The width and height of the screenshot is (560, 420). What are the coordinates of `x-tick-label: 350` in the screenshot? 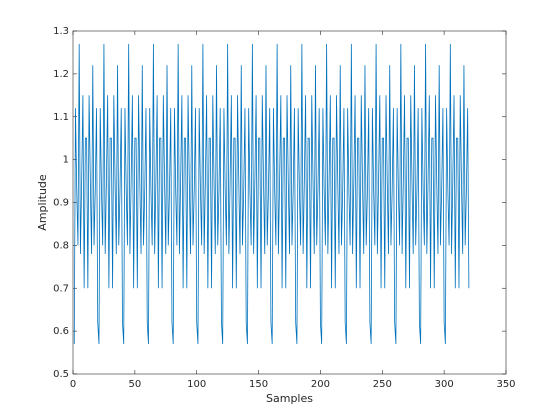 It's located at (505, 384).